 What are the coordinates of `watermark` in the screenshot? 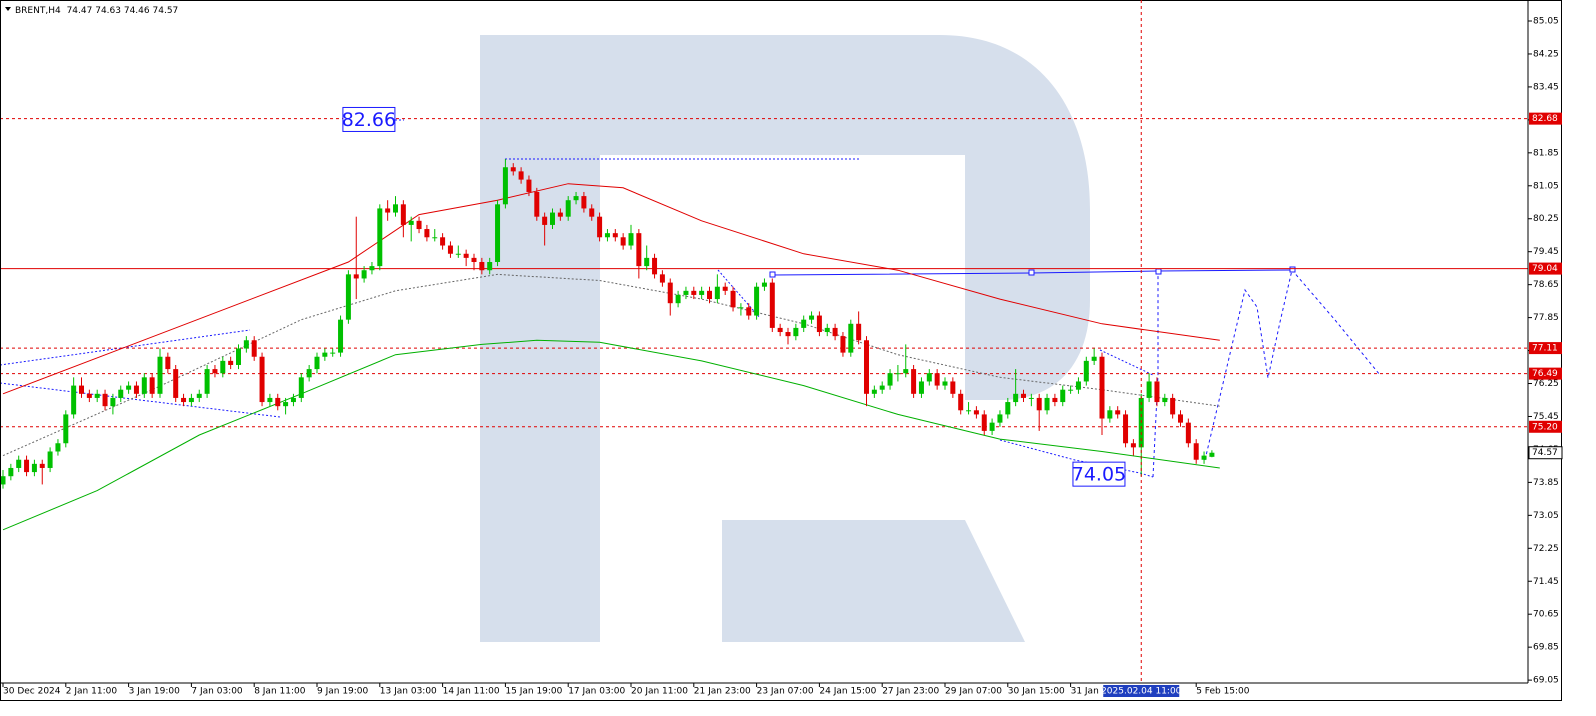 It's located at (873, 581).